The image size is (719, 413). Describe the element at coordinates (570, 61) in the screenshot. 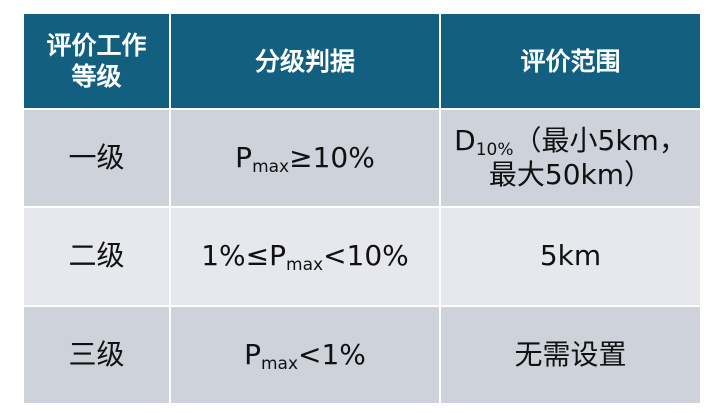

I see `header-evaluation-range: 评价范围` at that location.